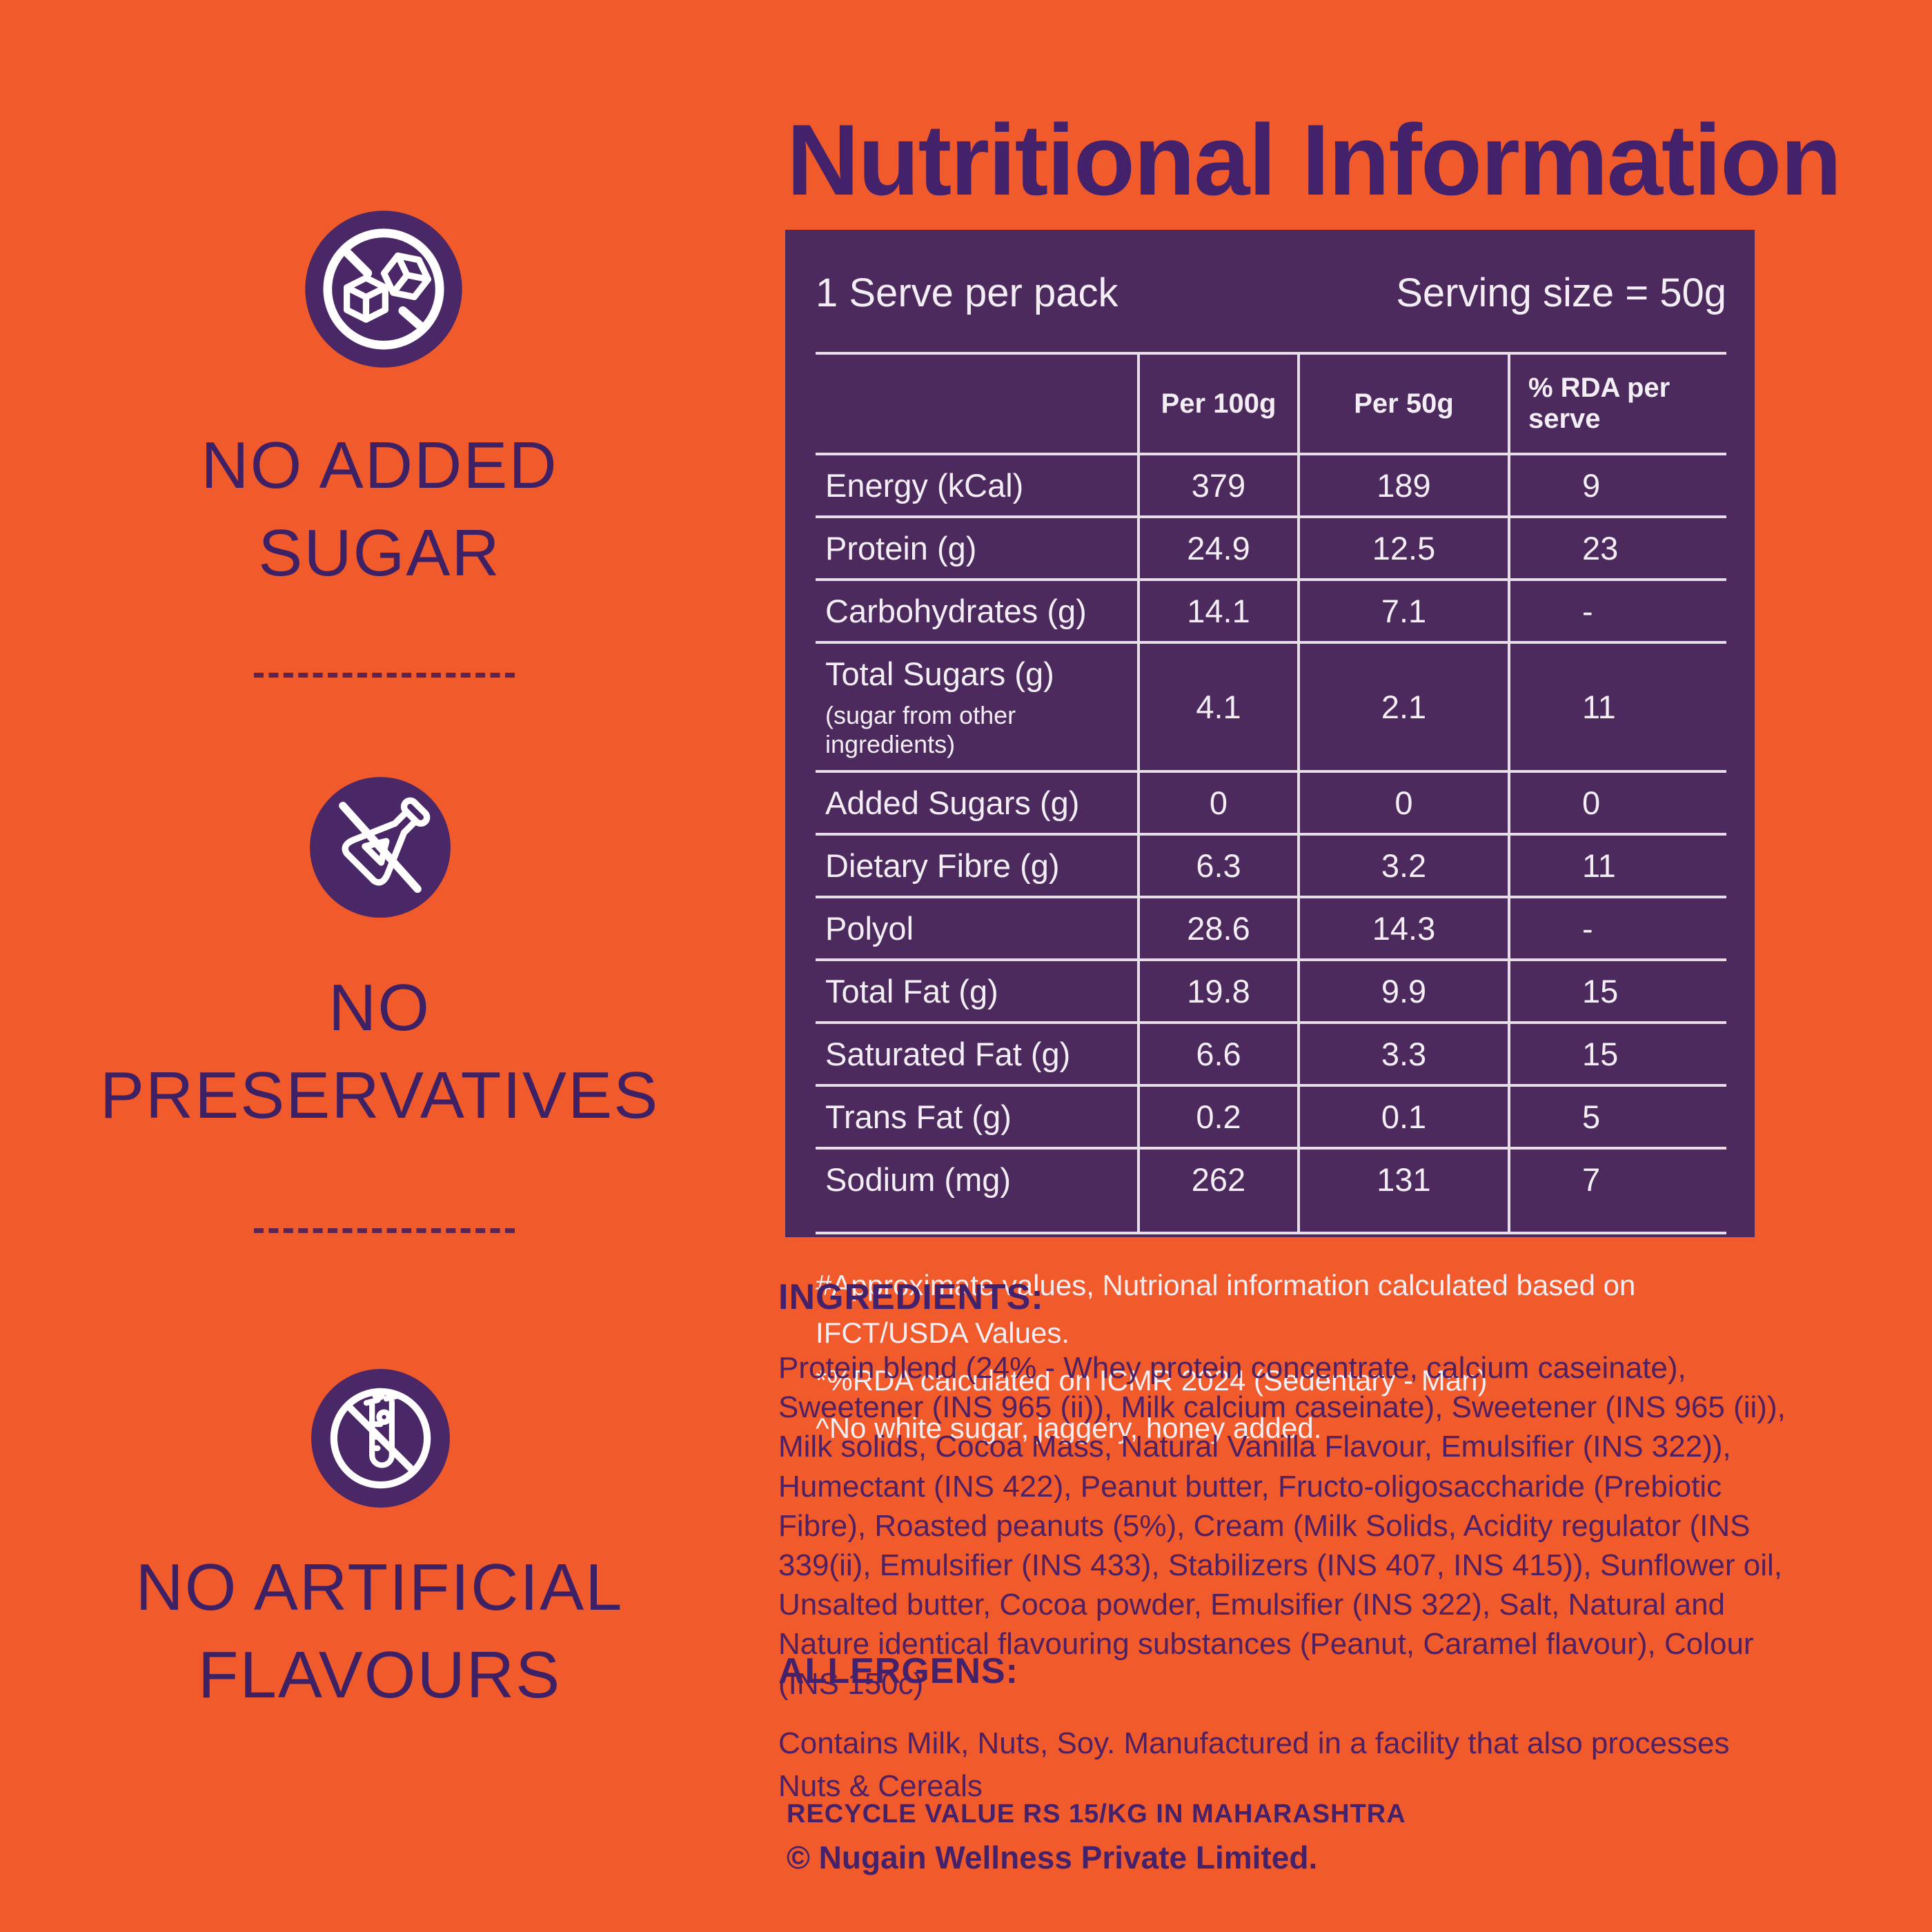  What do you see at coordinates (1218, 706) in the screenshot?
I see `value-per-100g: 4.1` at bounding box center [1218, 706].